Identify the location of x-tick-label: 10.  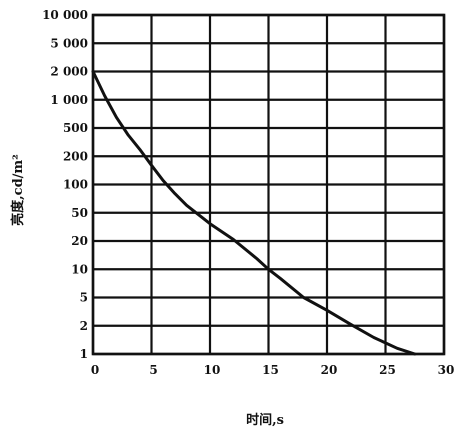
(212, 370).